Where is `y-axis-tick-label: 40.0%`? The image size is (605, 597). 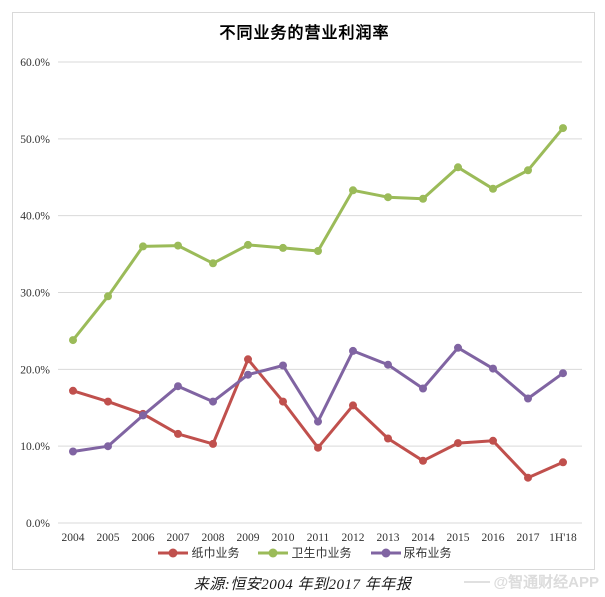 y-axis-tick-label: 40.0% is located at coordinates (35, 217).